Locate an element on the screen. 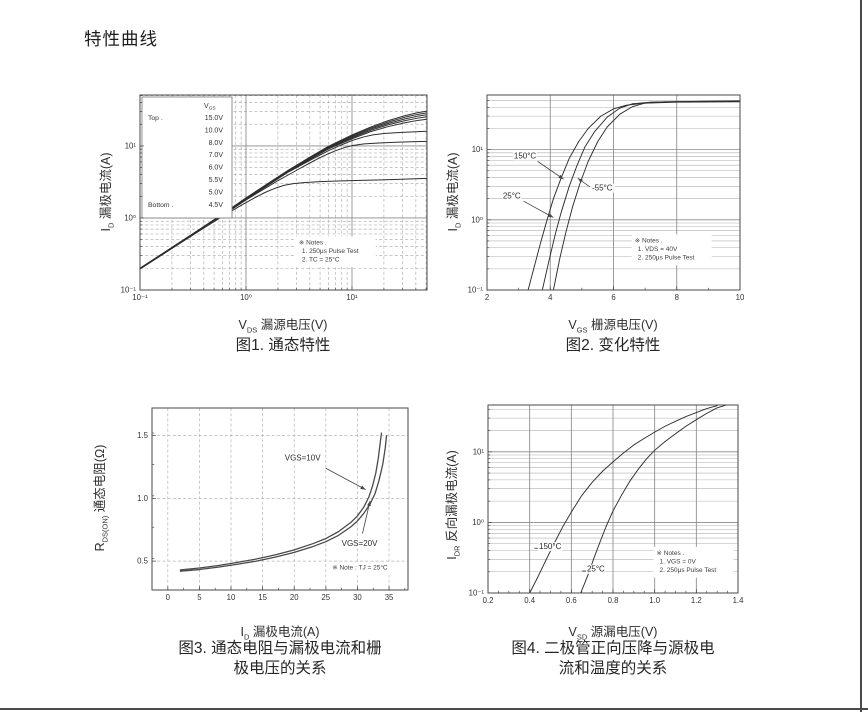  svg-text: 2 is located at coordinates (487, 297).